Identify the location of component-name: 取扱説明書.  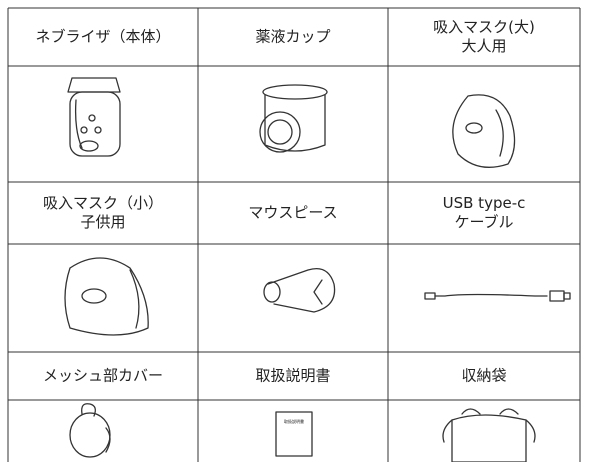
(292, 376).